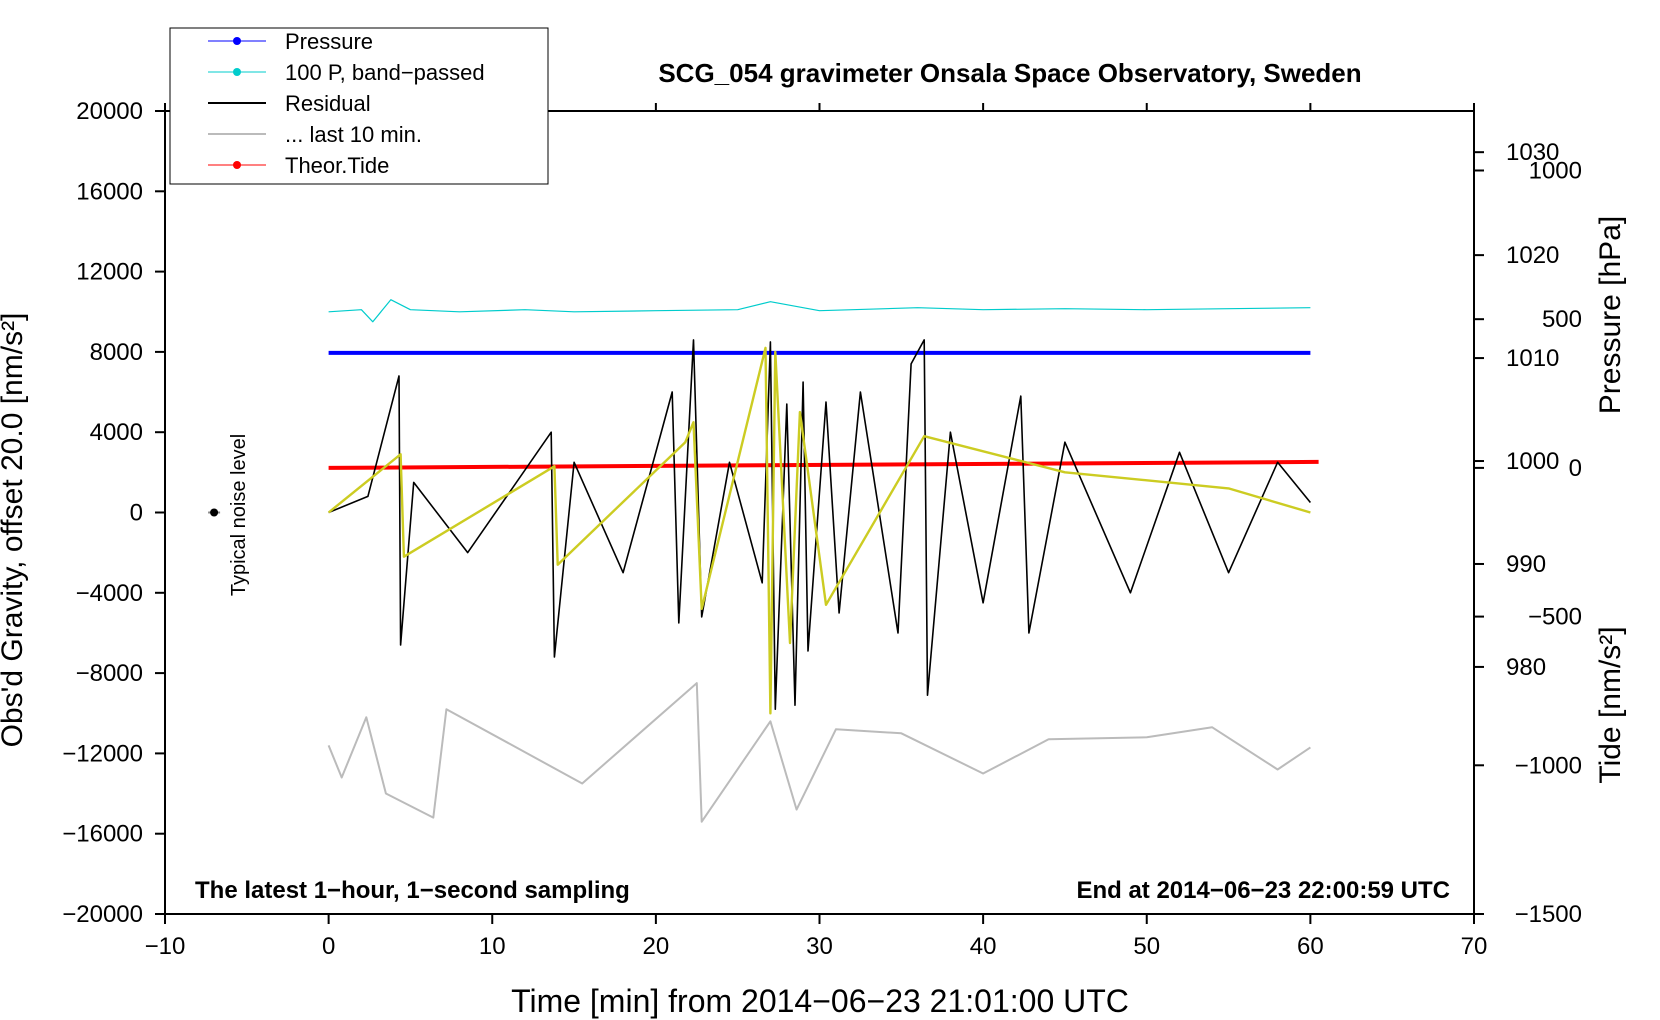 The image size is (1660, 1020). What do you see at coordinates (109, 272) in the screenshot?
I see `y-tick-label: 12000` at bounding box center [109, 272].